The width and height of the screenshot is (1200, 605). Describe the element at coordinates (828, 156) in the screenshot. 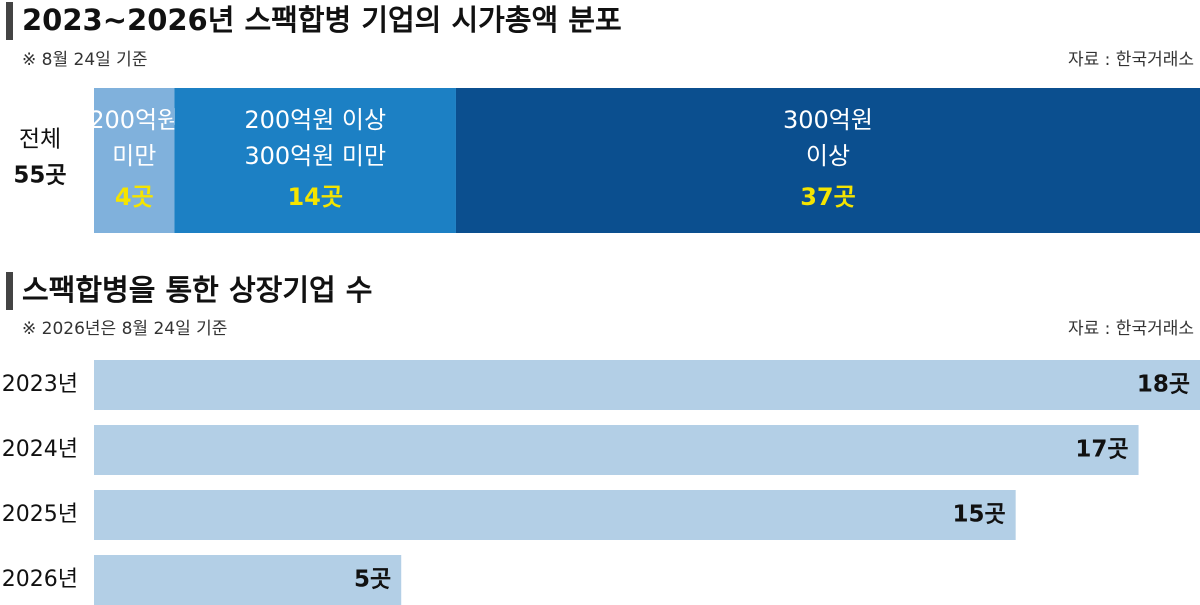

I see `segment-label: 이상` at that location.